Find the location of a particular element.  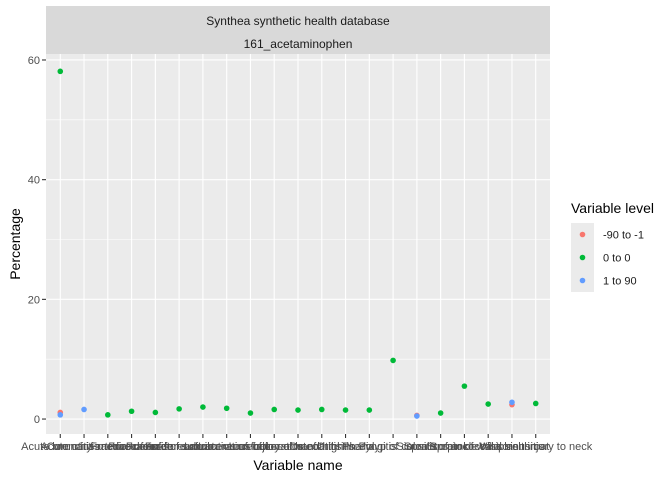

x-tick-label: Osteoarthritis is located at coordinates (322, 447).